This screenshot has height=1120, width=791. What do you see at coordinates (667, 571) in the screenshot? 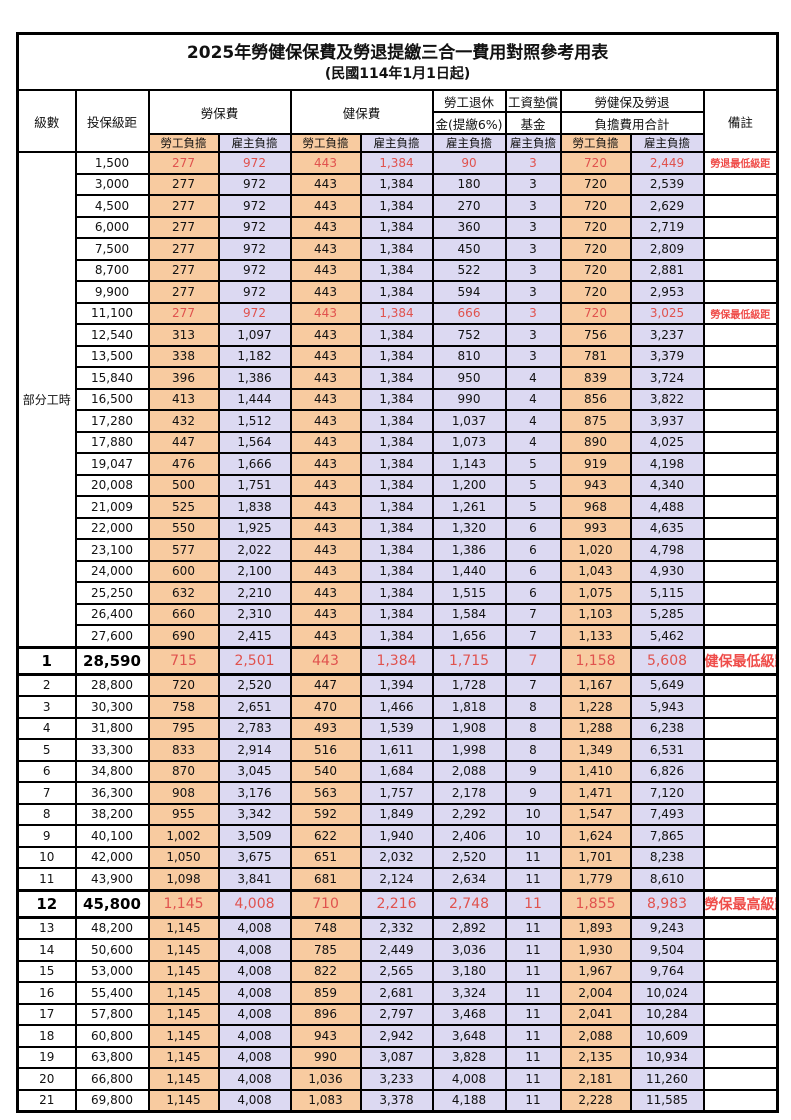
I see `total-er-cell: 4,930` at bounding box center [667, 571].